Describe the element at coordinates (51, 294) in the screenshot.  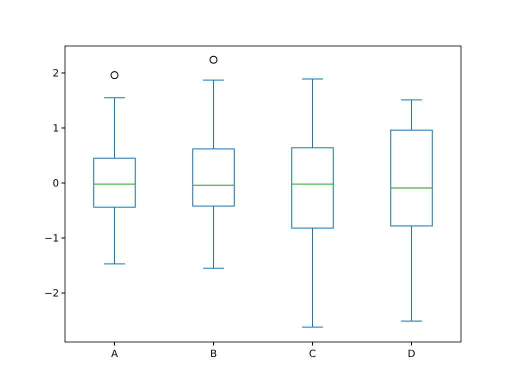
I see `y-tick-label: −2` at that location.